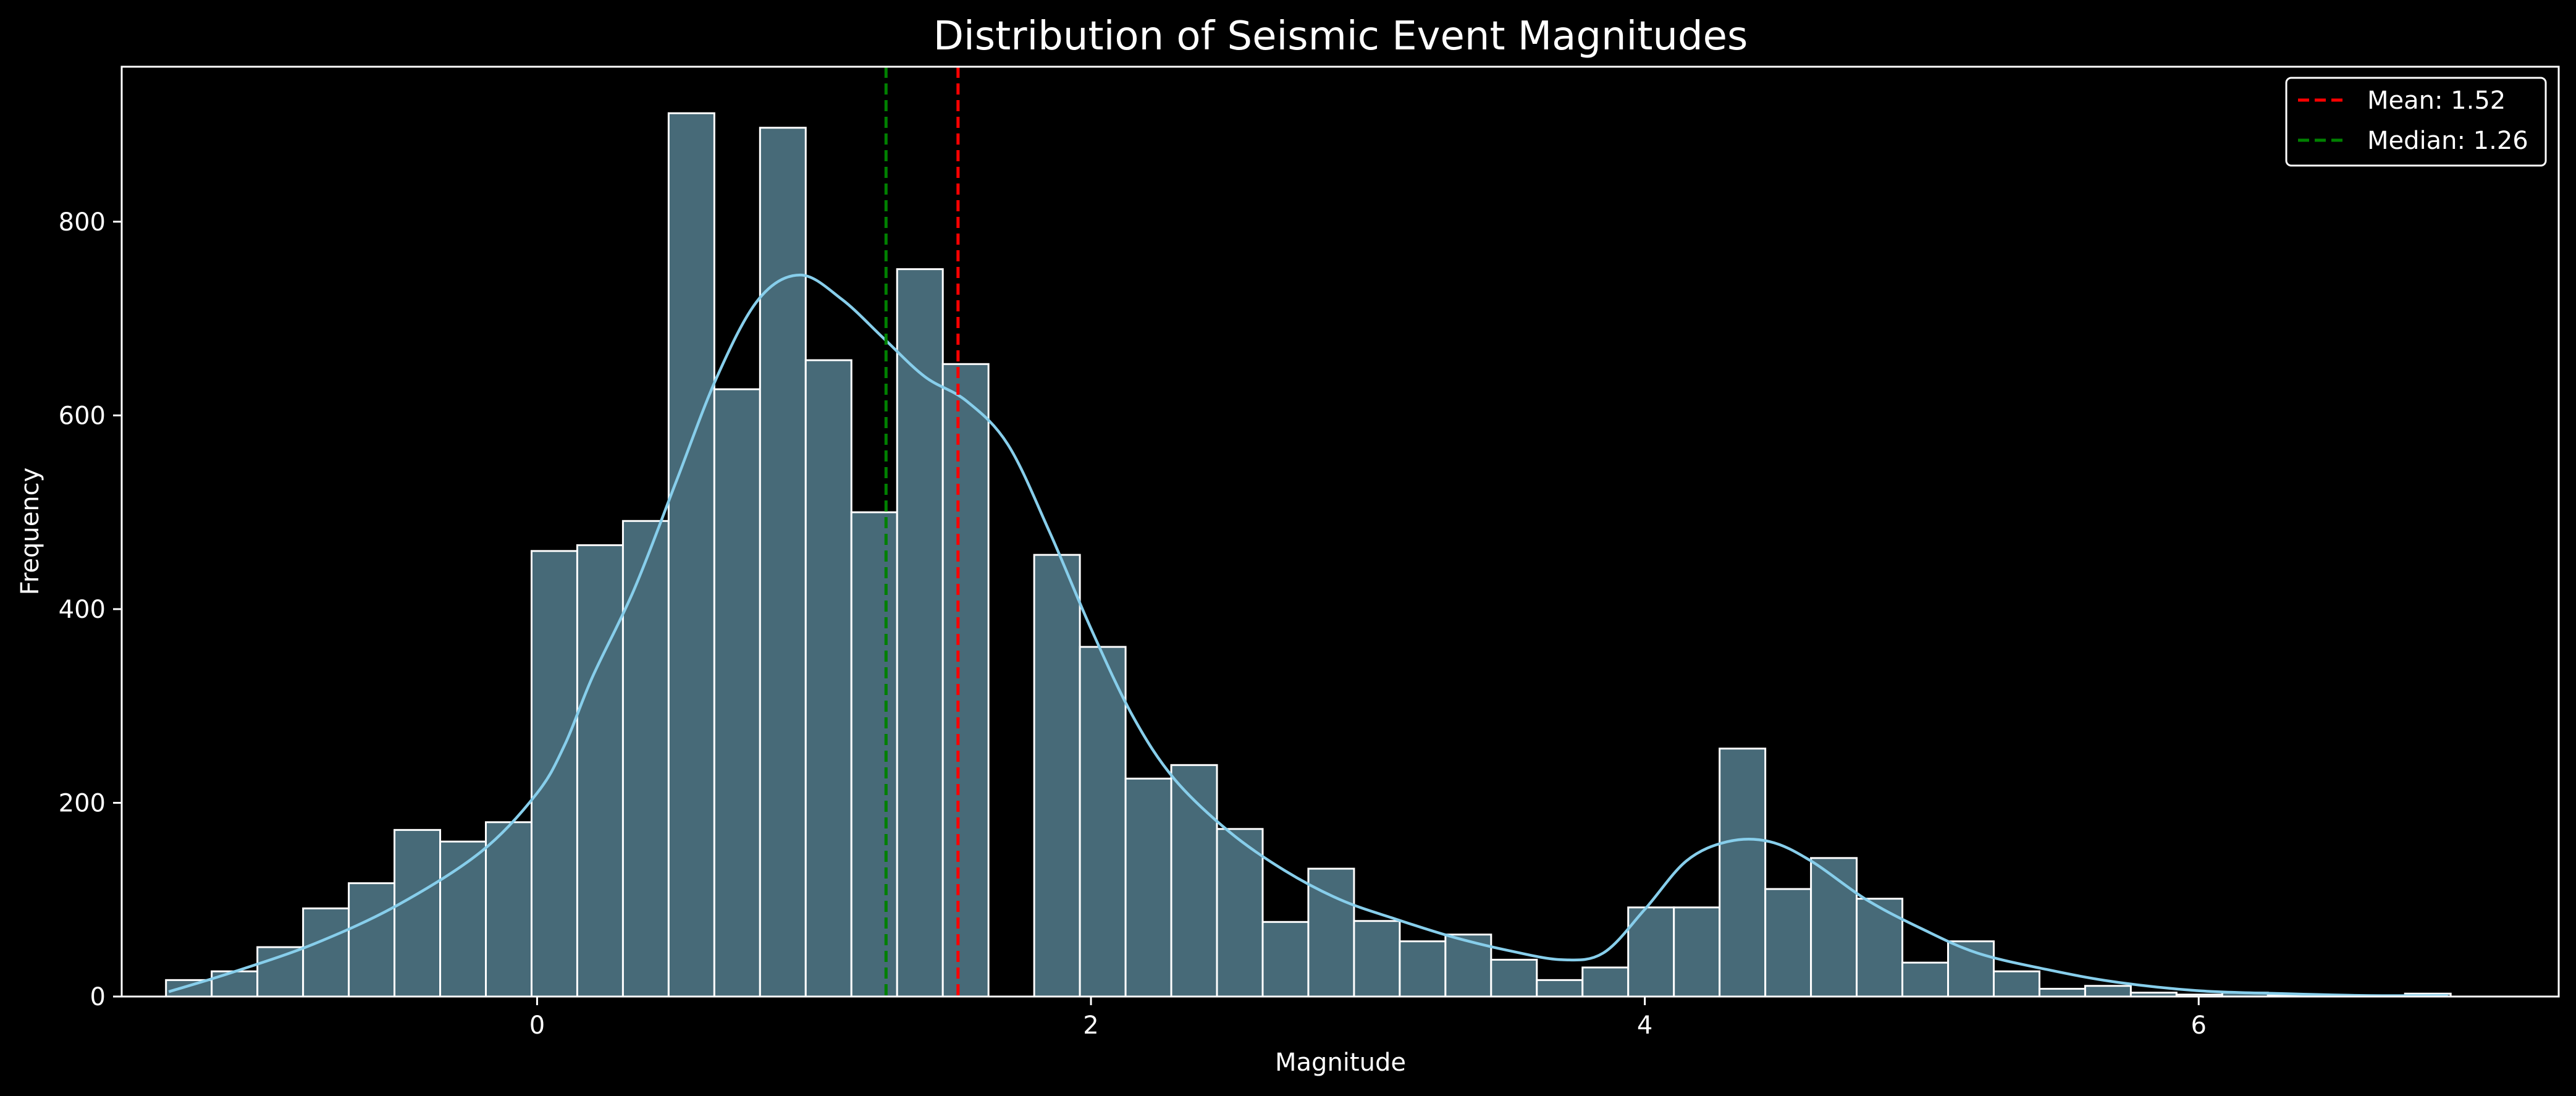 The width and height of the screenshot is (2576, 1096). Describe the element at coordinates (537, 1025) in the screenshot. I see `x-tick-label: 0` at that location.